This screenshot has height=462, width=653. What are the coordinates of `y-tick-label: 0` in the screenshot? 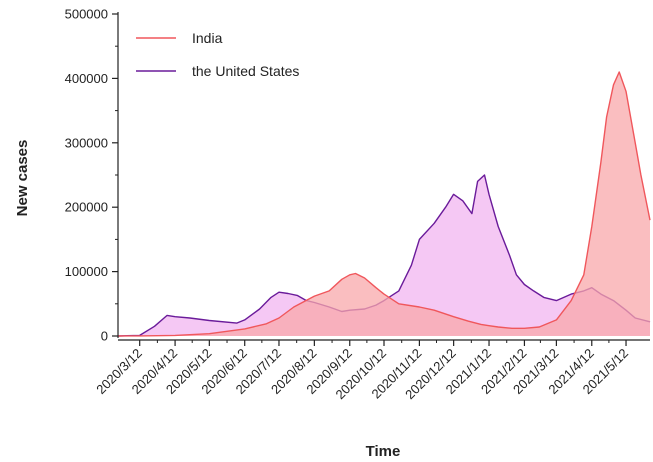 It's located at (104, 336).